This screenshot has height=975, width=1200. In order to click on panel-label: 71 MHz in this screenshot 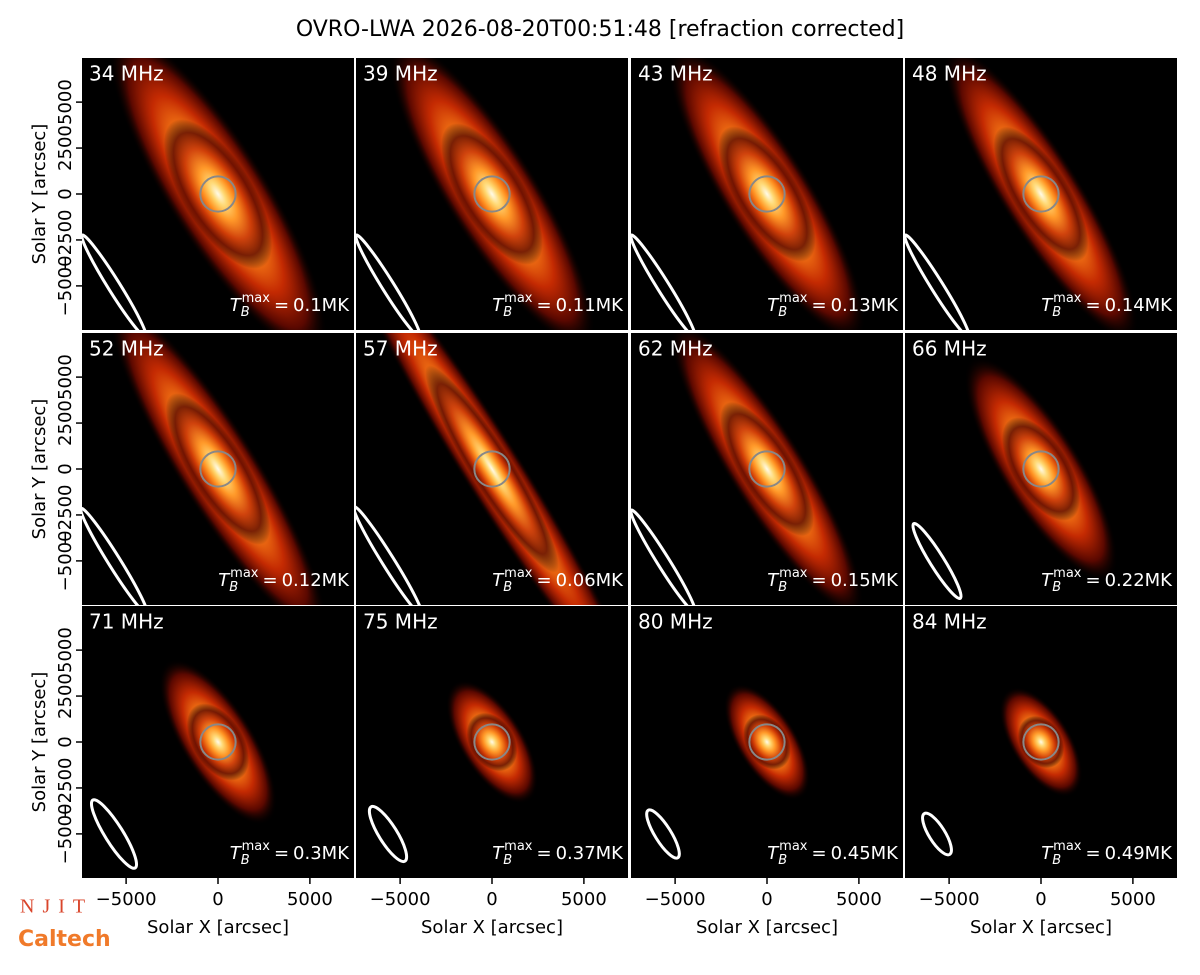, I will do `click(126, 622)`.